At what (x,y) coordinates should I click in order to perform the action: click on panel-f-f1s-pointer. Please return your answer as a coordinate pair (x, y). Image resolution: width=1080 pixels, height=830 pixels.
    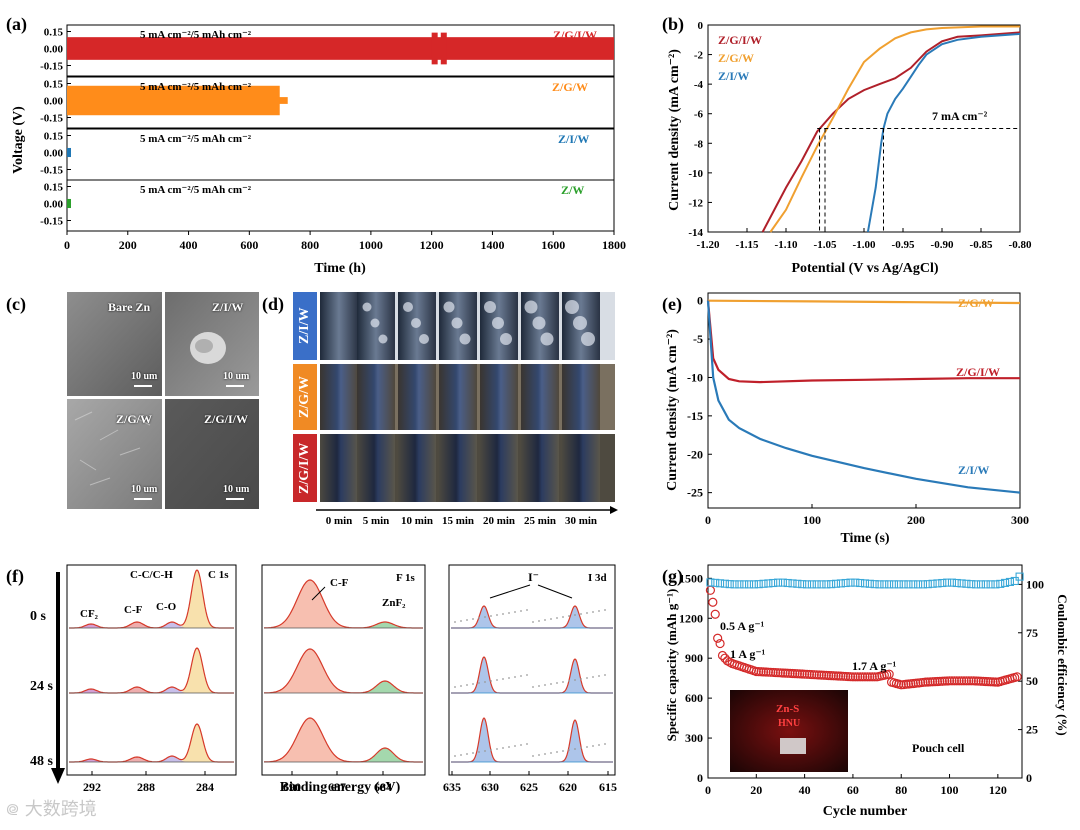
    Looking at the image, I should click on (318, 593).